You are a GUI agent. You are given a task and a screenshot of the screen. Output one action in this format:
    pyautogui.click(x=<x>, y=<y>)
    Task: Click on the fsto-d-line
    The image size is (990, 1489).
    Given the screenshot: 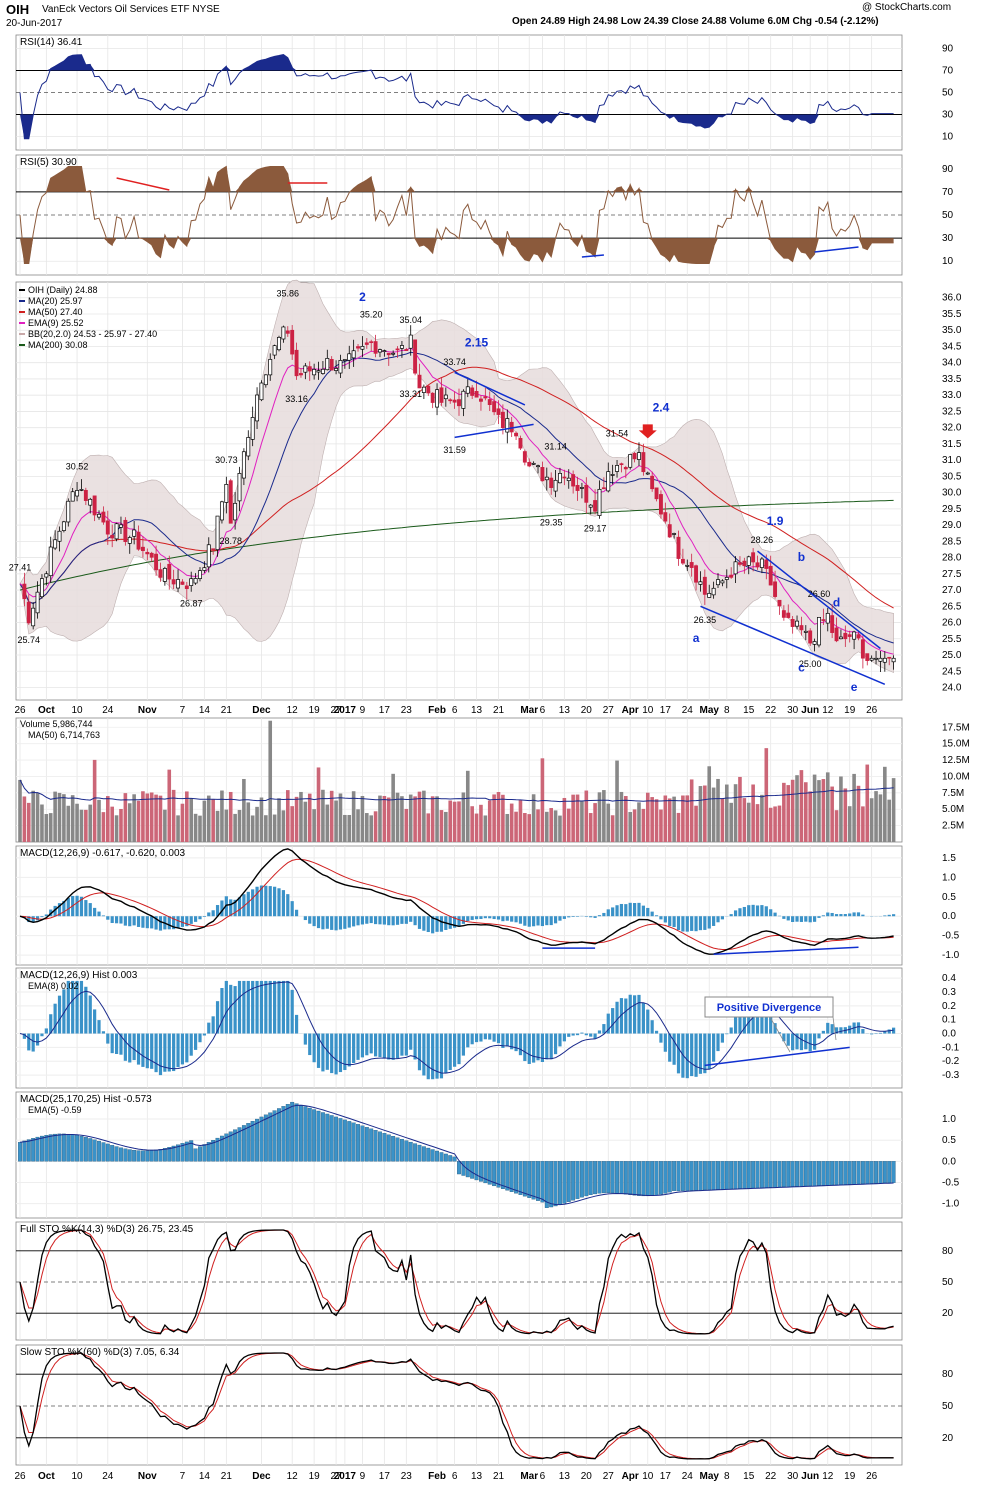 What is the action you would take?
    pyautogui.click(x=456, y=1282)
    